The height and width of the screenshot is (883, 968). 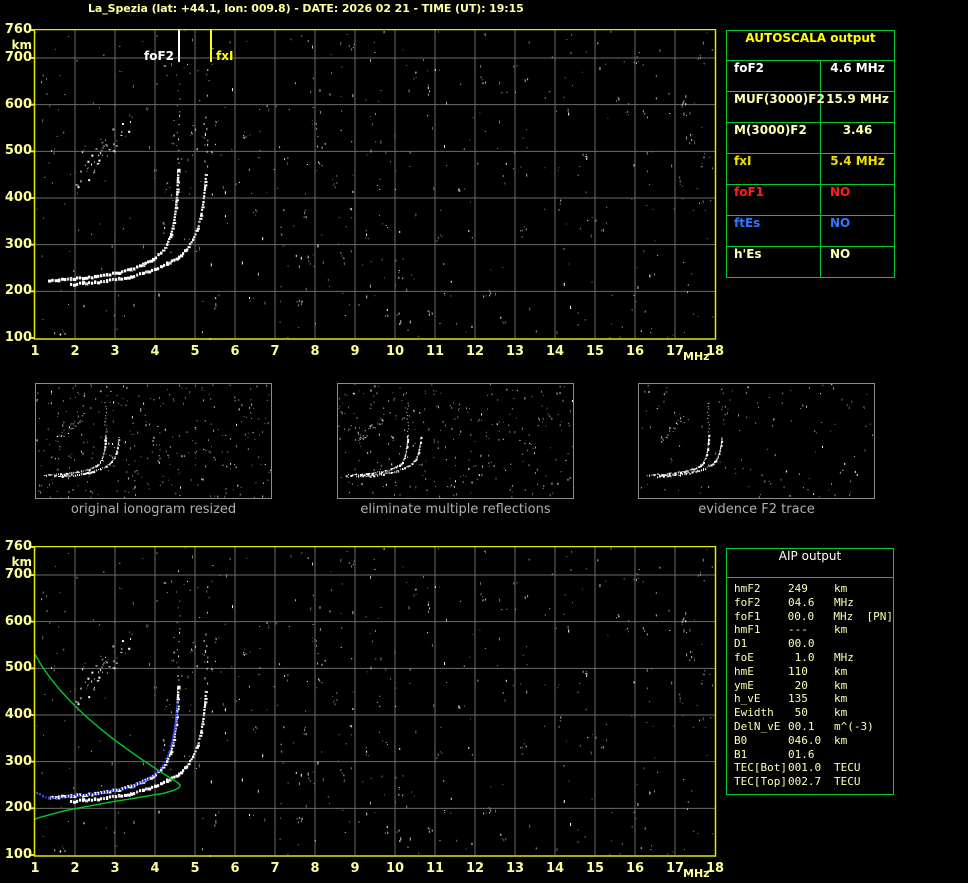 What do you see at coordinates (18, 761) in the screenshot?
I see `y-tick-label: 300` at bounding box center [18, 761].